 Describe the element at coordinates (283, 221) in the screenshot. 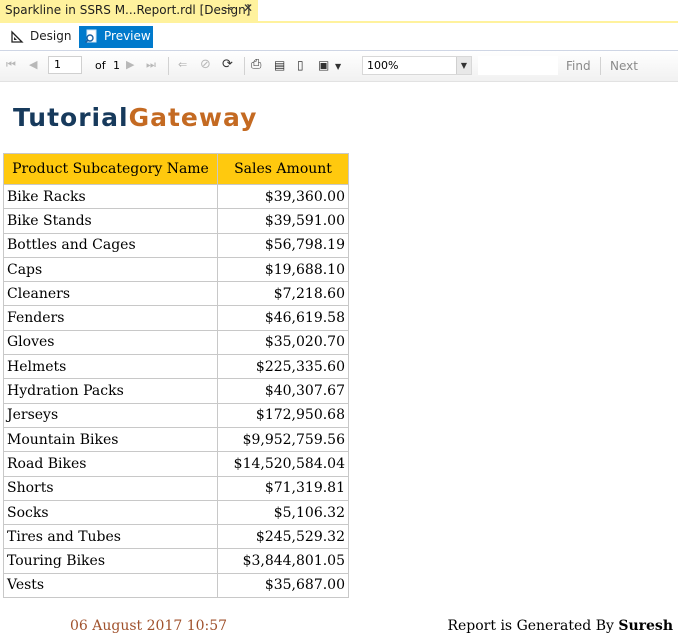

I see `sales-amount-cell: $39,591.00` at that location.